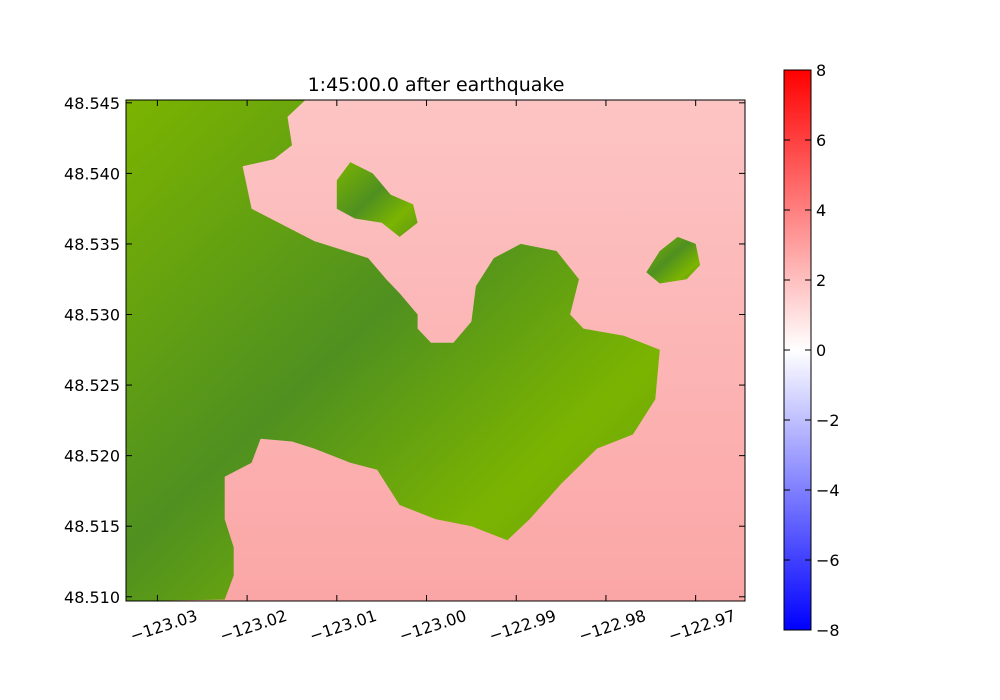 Image resolution: width=1000 pixels, height=700 pixels. Describe the element at coordinates (612, 626) in the screenshot. I see `x-tick-label: −122.98` at that location.